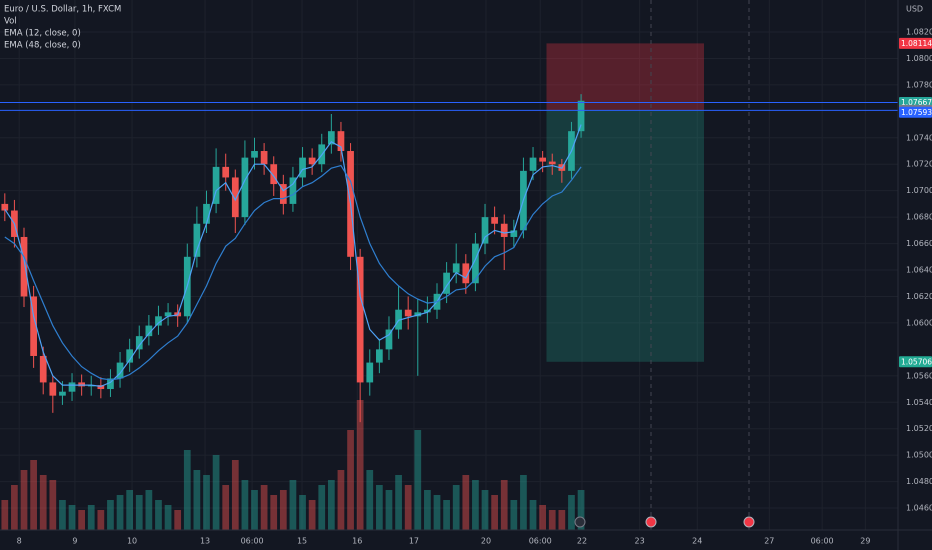 This screenshot has height=550, width=932. Describe the element at coordinates (19, 541) in the screenshot. I see `x-tick-label: 8` at that location.